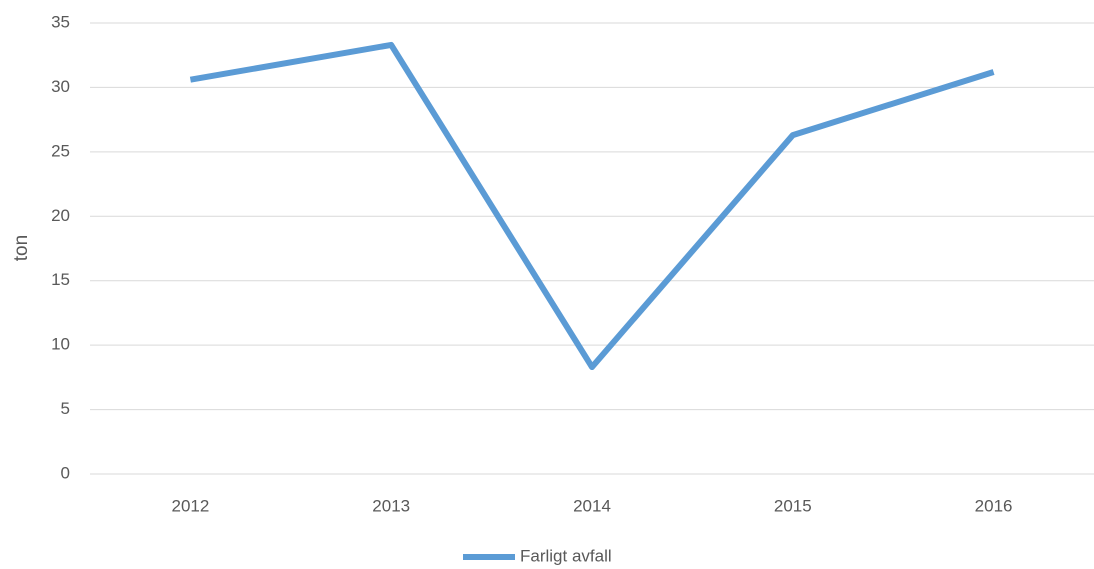 Image resolution: width=1094 pixels, height=569 pixels. What do you see at coordinates (21, 248) in the screenshot?
I see `y-axis-label: ton` at bounding box center [21, 248].